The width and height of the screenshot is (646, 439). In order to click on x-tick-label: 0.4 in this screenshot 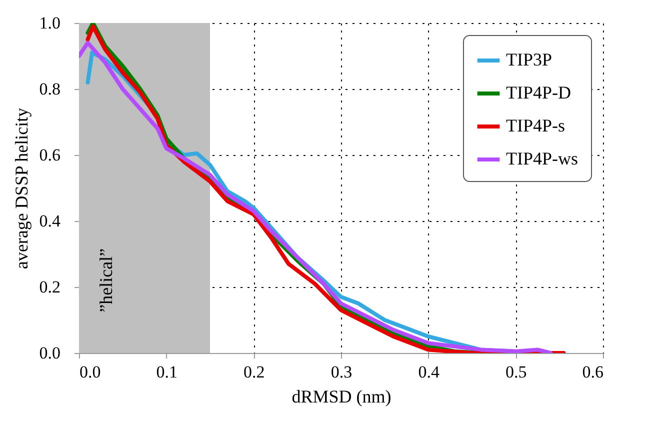, I will do `click(429, 372)`.